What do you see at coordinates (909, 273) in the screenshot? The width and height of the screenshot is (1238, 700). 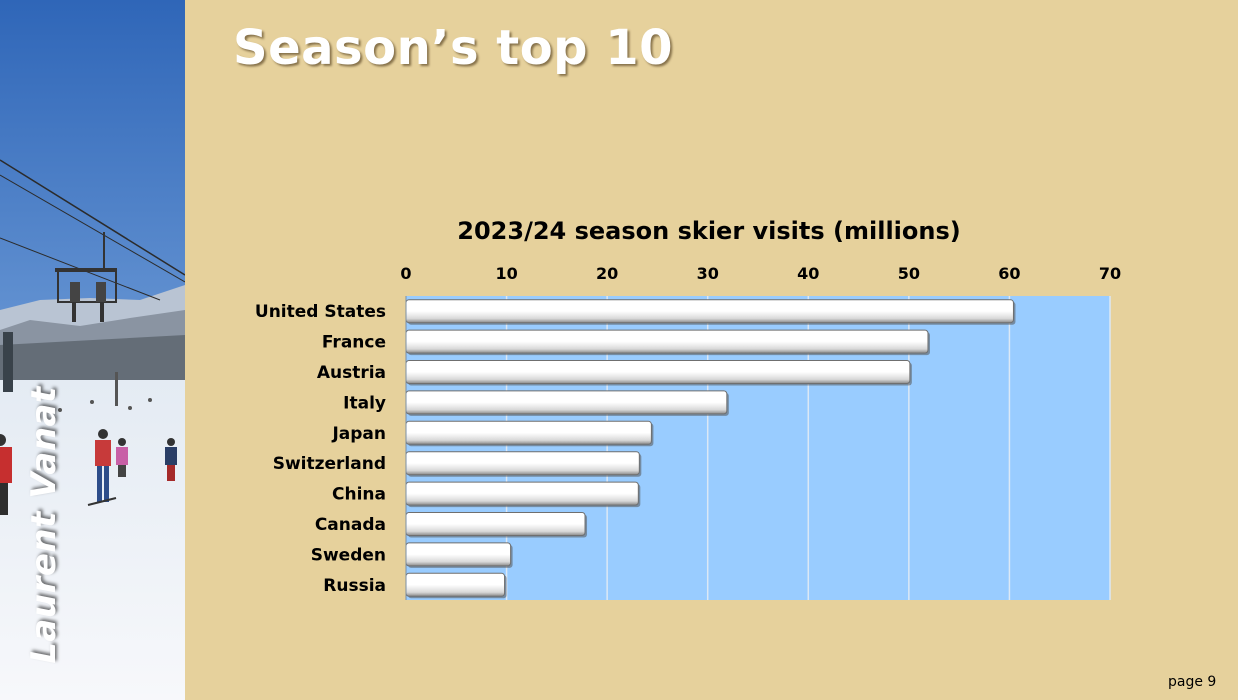 I see `x-tick-label: 50` at bounding box center [909, 273].